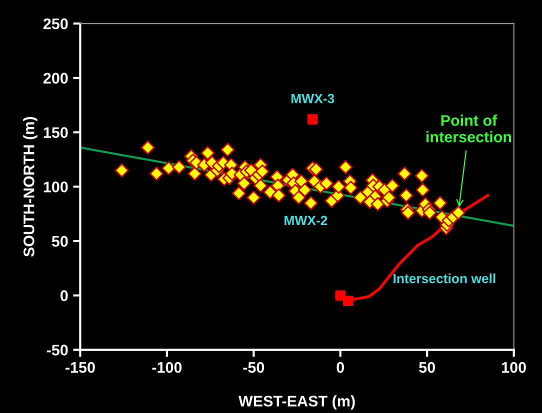 The height and width of the screenshot is (413, 542). What do you see at coordinates (427, 367) in the screenshot?
I see `x-tick-label: 50` at bounding box center [427, 367].